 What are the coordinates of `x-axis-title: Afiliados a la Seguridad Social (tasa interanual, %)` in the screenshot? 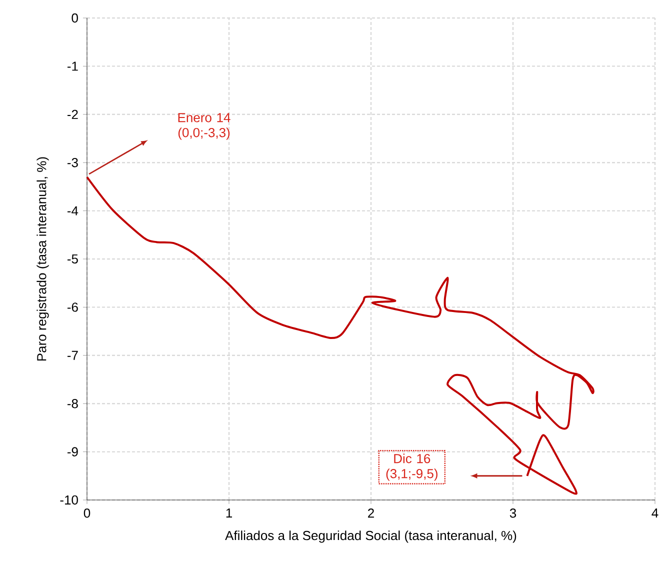 It's located at (370, 536).